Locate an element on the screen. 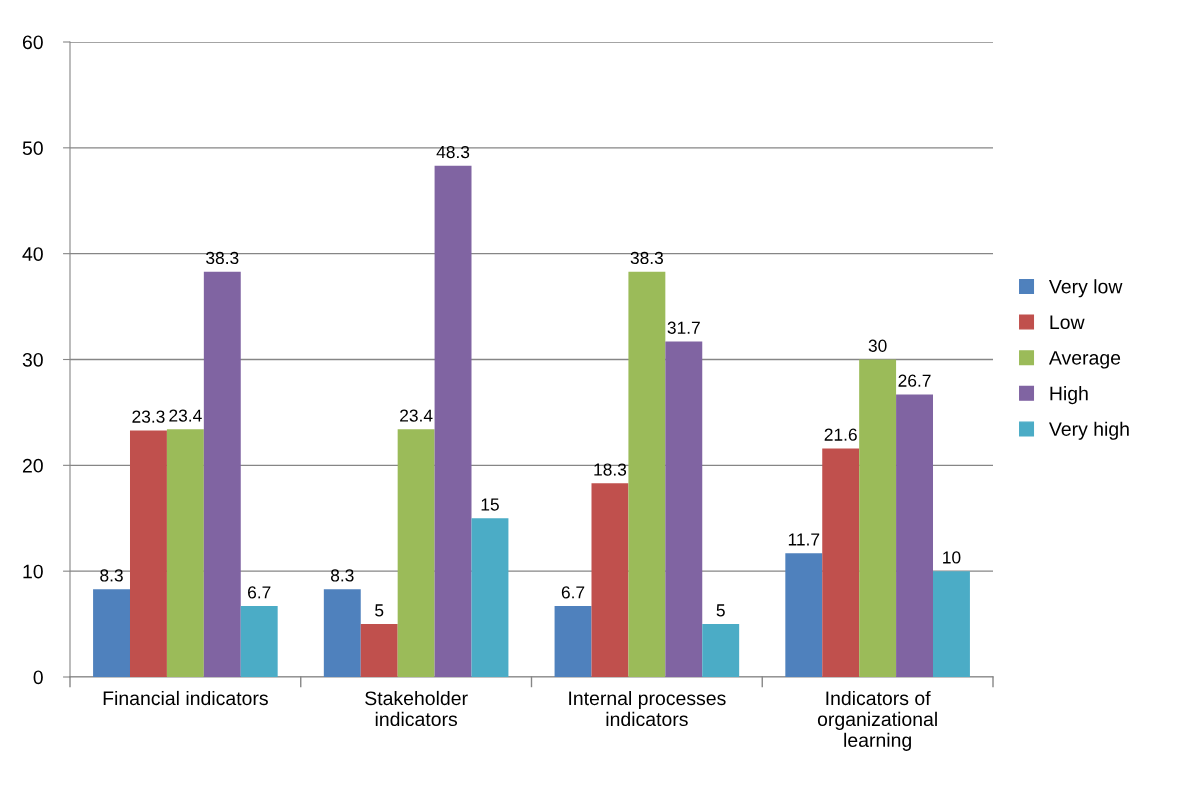 This screenshot has width=1178, height=803. y-tick-label: 50 is located at coordinates (32, 148).